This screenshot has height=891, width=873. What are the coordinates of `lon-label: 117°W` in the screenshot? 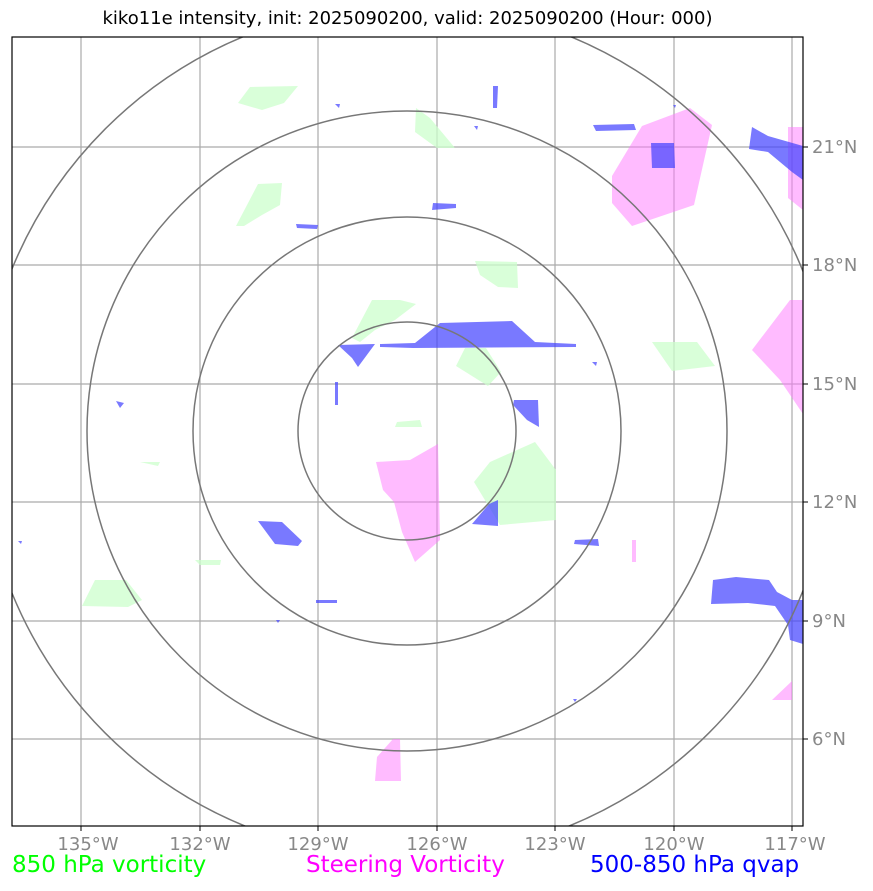 It's located at (794, 844).